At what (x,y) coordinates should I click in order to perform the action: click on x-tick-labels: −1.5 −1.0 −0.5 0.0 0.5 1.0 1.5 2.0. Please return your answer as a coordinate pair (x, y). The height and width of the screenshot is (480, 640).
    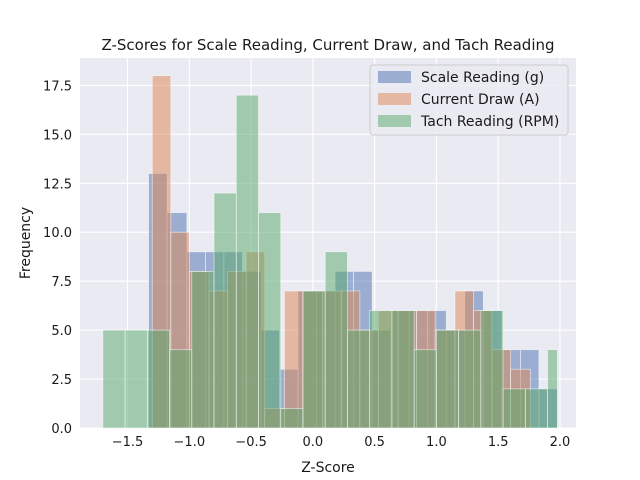
    Looking at the image, I should click on (341, 442).